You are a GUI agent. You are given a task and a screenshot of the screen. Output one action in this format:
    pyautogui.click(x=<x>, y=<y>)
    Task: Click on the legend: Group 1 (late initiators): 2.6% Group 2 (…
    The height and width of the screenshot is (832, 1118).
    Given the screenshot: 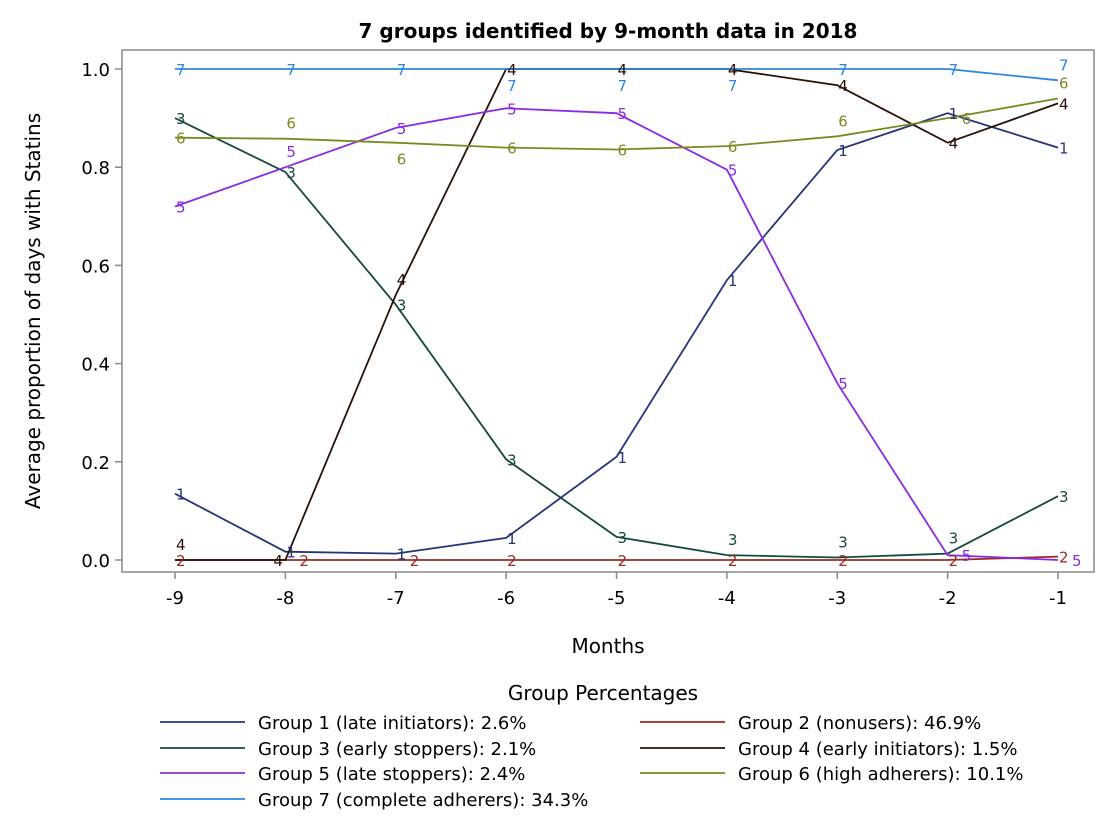 What is the action you would take?
    pyautogui.click(x=591, y=762)
    